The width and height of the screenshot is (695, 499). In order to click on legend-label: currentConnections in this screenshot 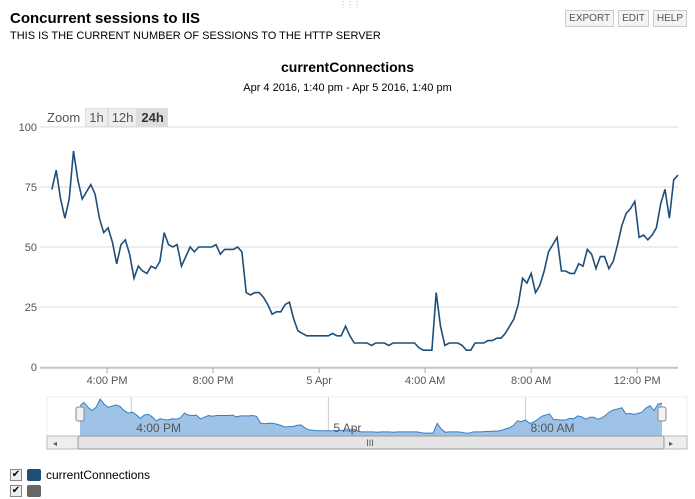, I will do `click(98, 475)`.